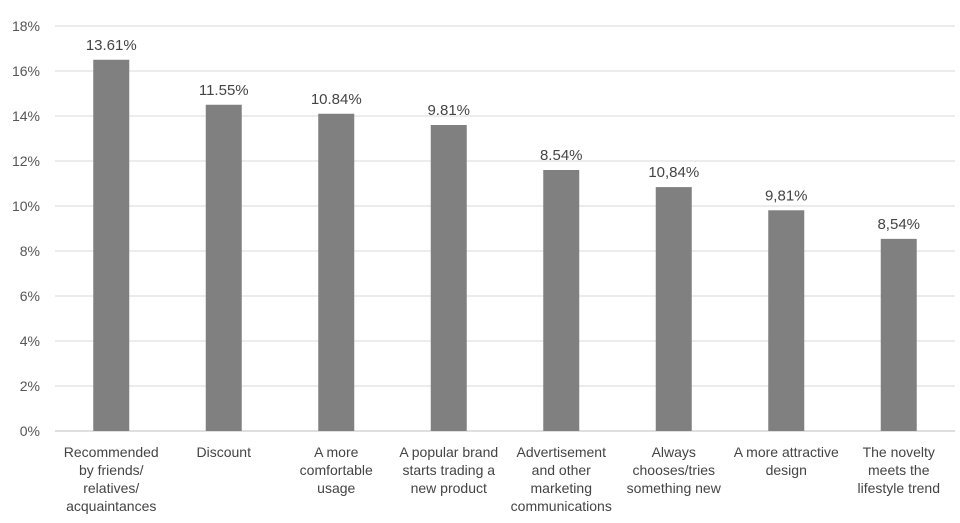  I want to click on category-label-line: chooses/tries, so click(674, 470).